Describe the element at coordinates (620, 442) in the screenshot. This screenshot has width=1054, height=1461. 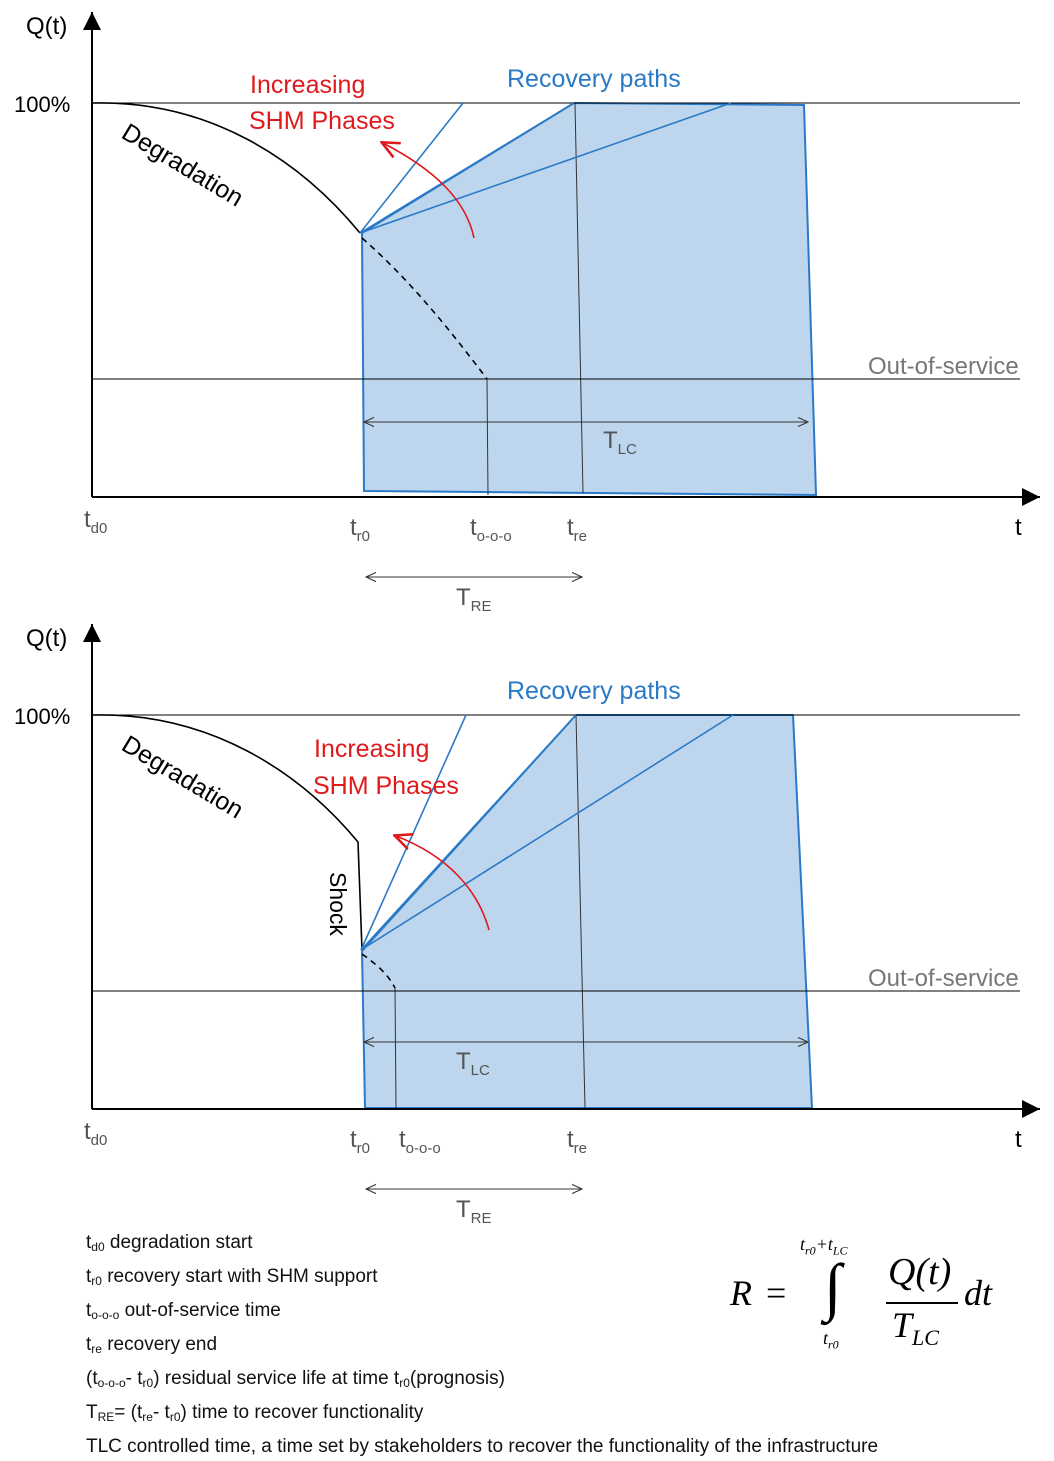
I see `T-lc-label-top: TLC` at that location.